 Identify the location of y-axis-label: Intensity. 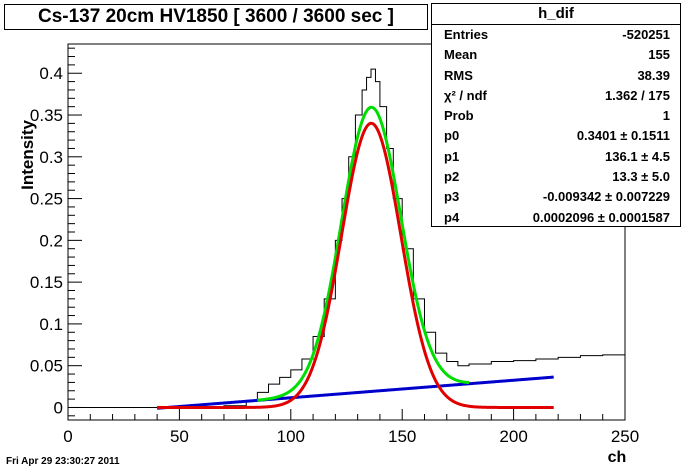
(27, 154).